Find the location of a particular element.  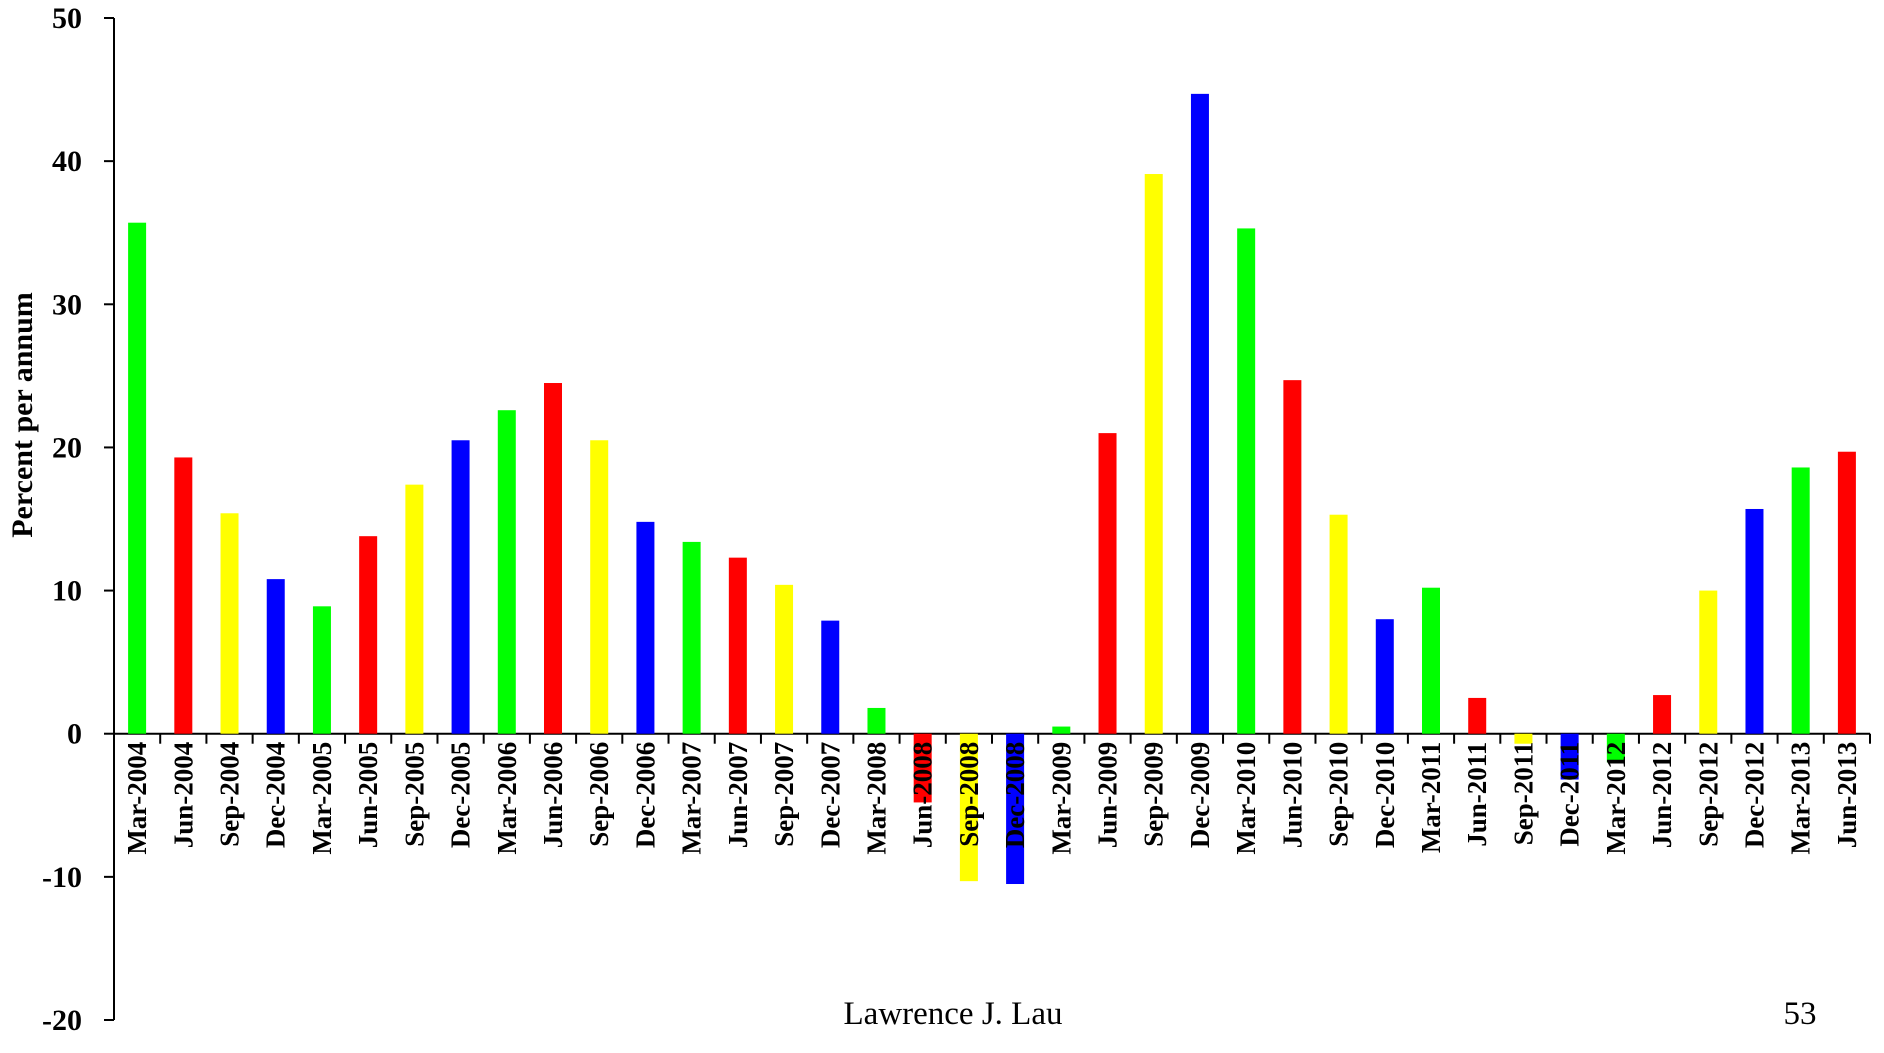

x-category-label: Sep-2009 is located at coordinates (1154, 794).